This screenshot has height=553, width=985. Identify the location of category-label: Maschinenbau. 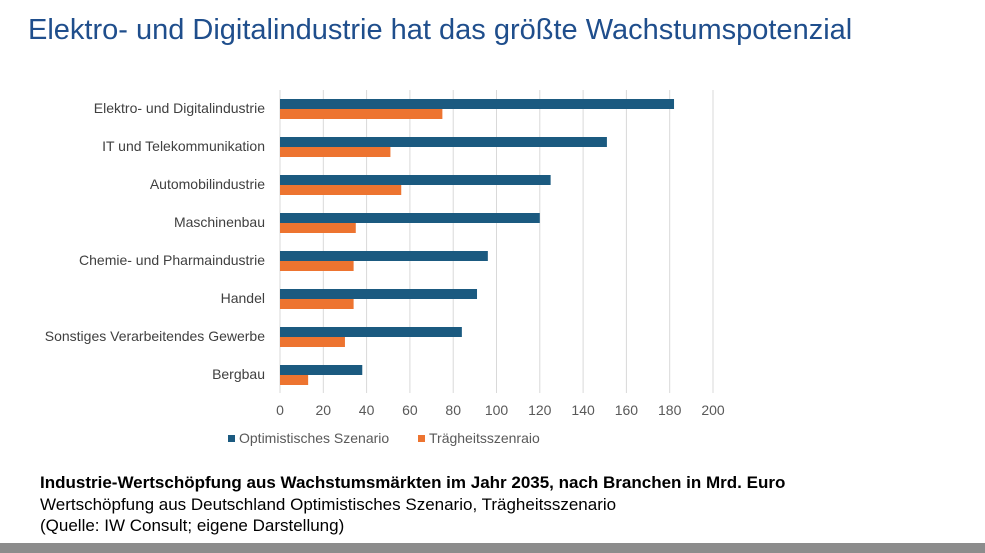
(219, 222).